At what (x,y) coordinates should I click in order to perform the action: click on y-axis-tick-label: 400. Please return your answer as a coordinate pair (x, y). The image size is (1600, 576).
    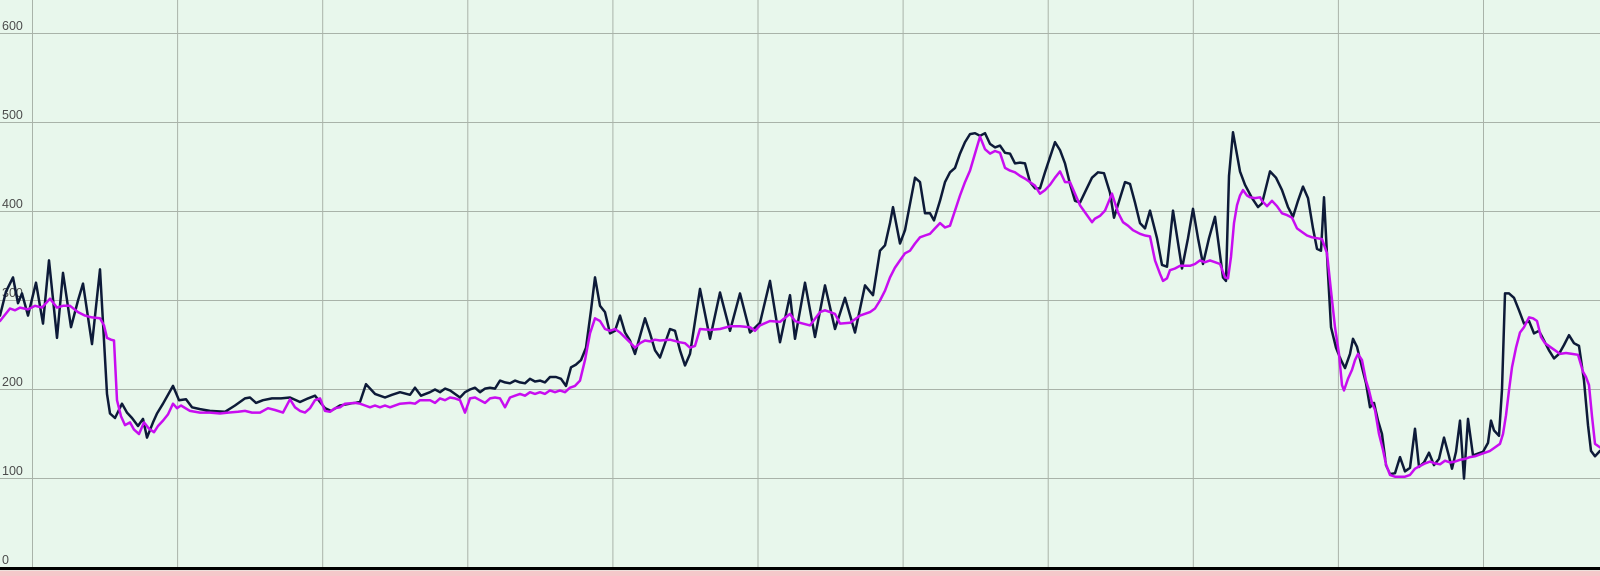
    Looking at the image, I should click on (12, 204).